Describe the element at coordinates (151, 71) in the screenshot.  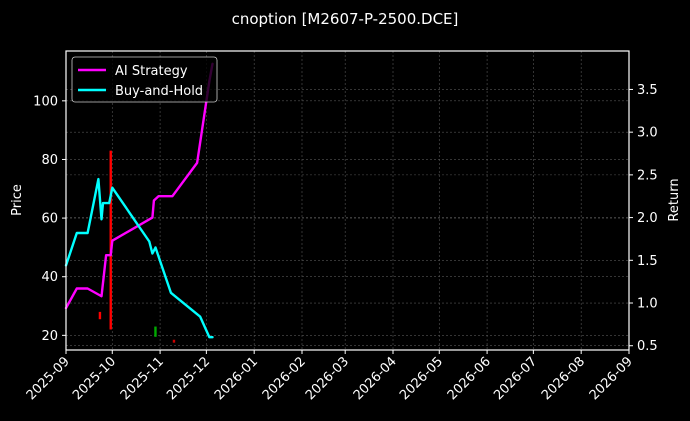
I see `legend-label-ai-strategy: AI Strategy` at that location.